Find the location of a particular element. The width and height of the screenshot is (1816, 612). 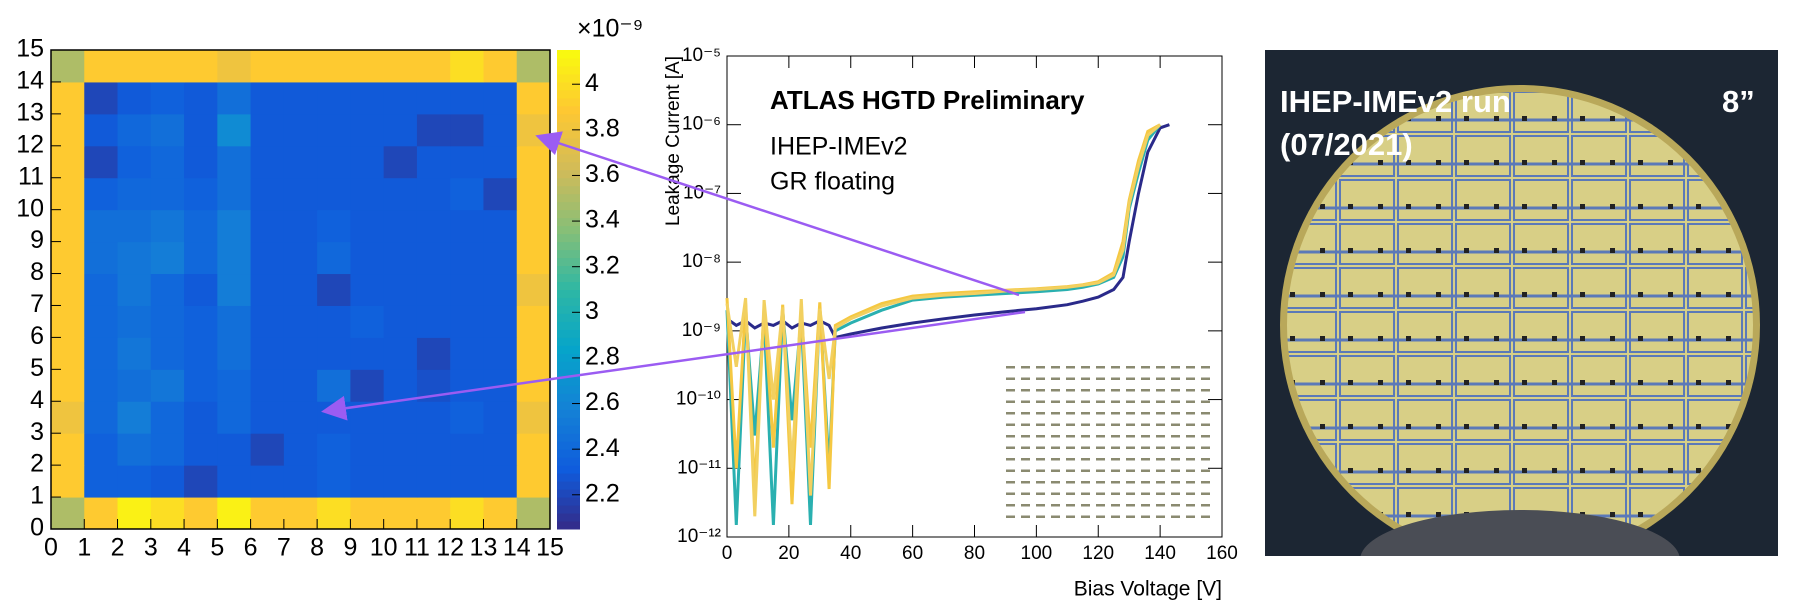

x-tick-label: 100 is located at coordinates (1037, 553).